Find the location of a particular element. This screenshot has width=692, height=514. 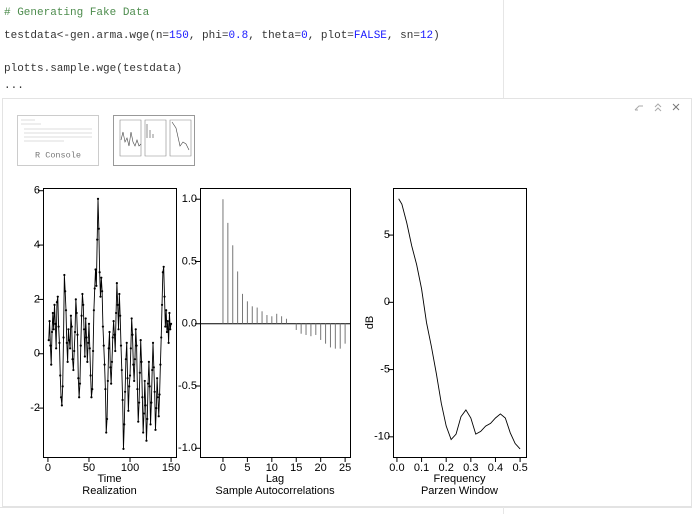

y-tick-label: -2 is located at coordinates (35, 408).